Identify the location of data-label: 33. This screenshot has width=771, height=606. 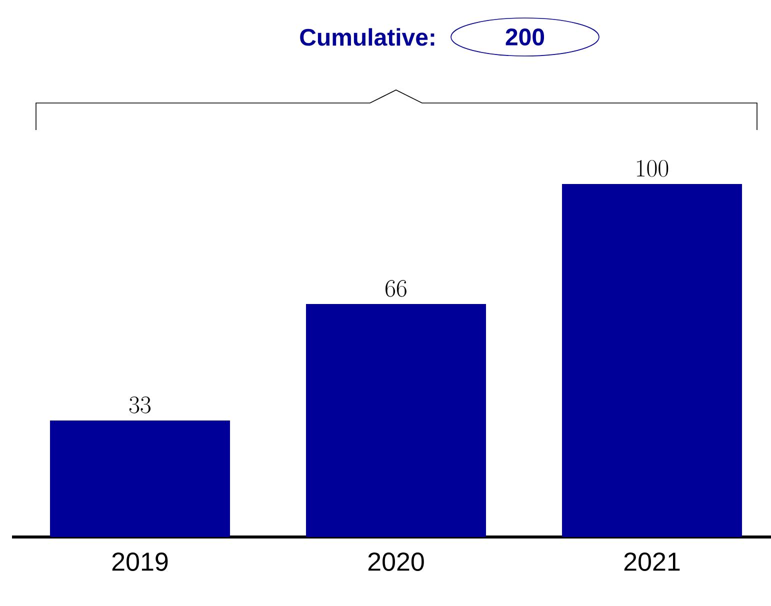
(140, 405).